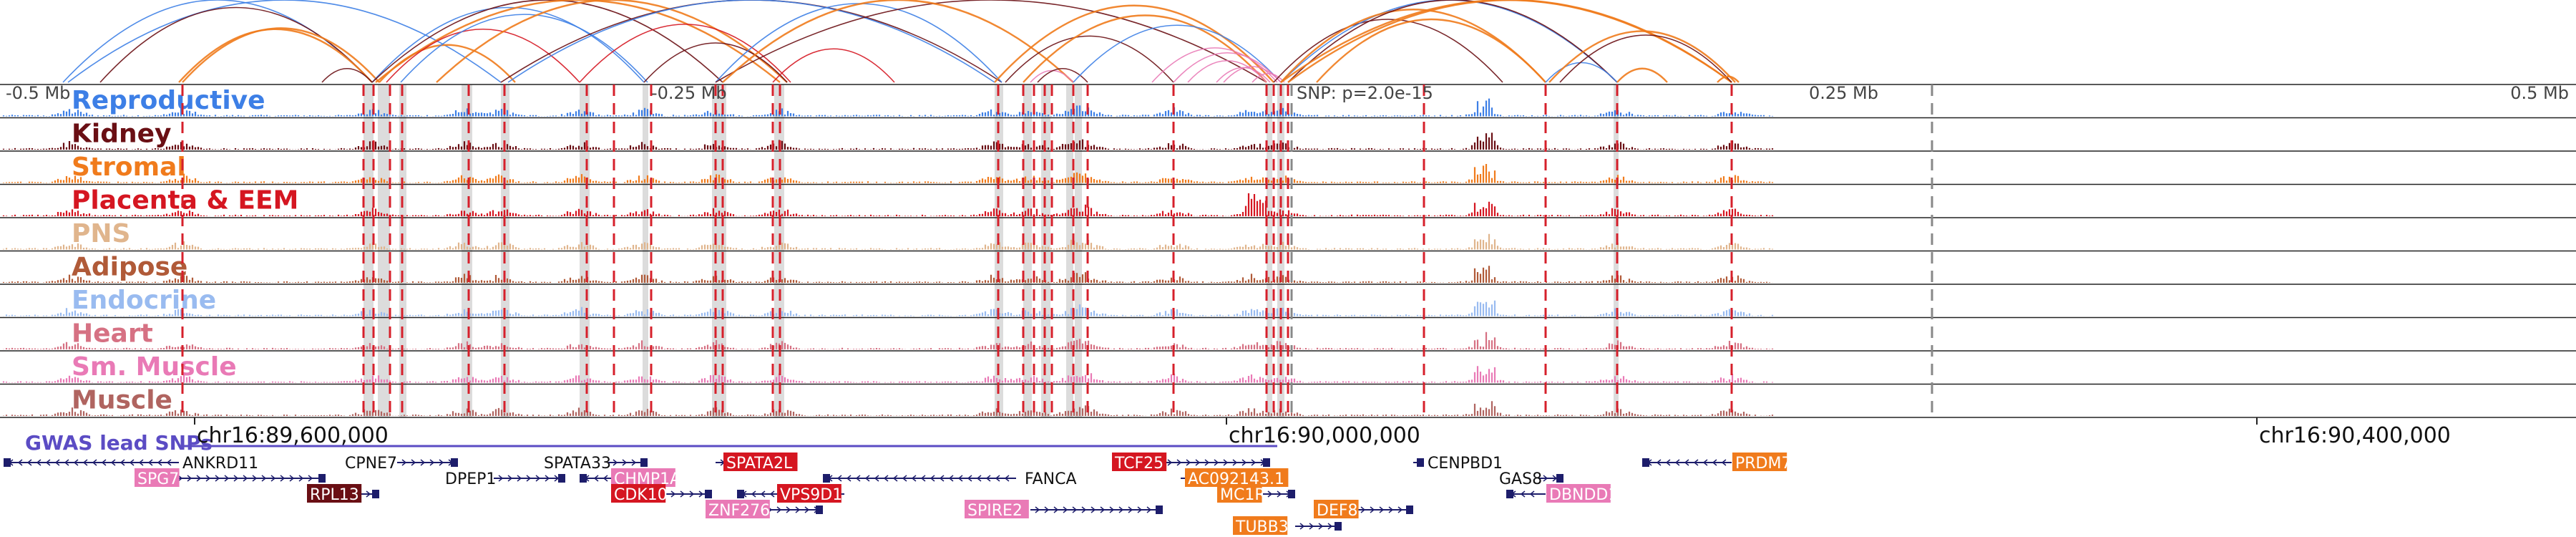 The width and height of the screenshot is (2576, 537). I want to click on gene-cdk10: CDK10, so click(661, 494).